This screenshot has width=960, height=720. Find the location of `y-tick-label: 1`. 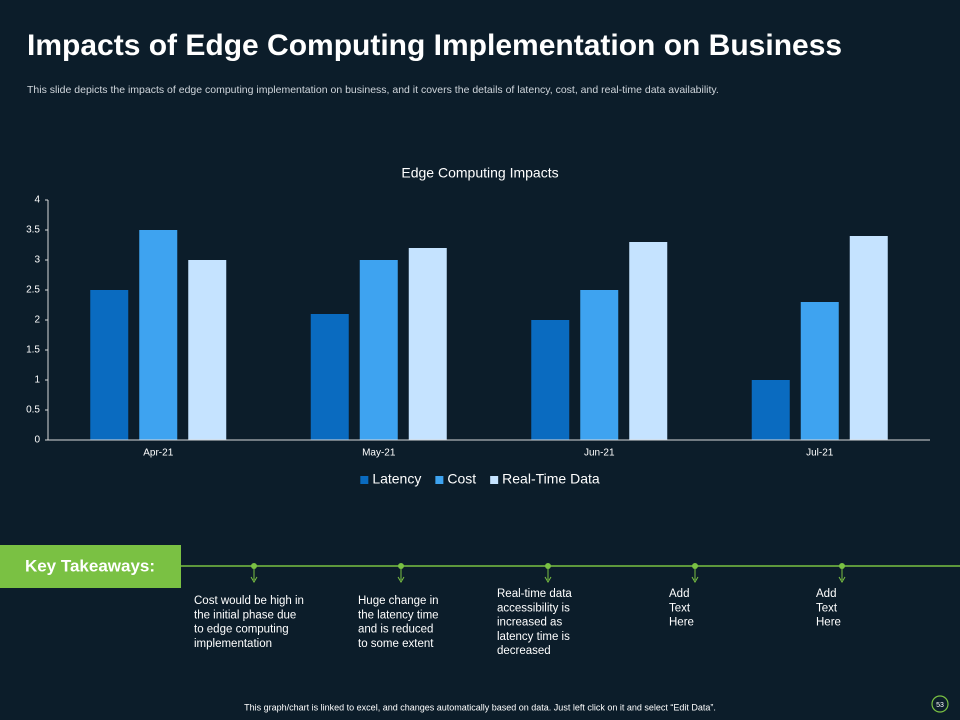

y-tick-label: 1 is located at coordinates (37, 380).